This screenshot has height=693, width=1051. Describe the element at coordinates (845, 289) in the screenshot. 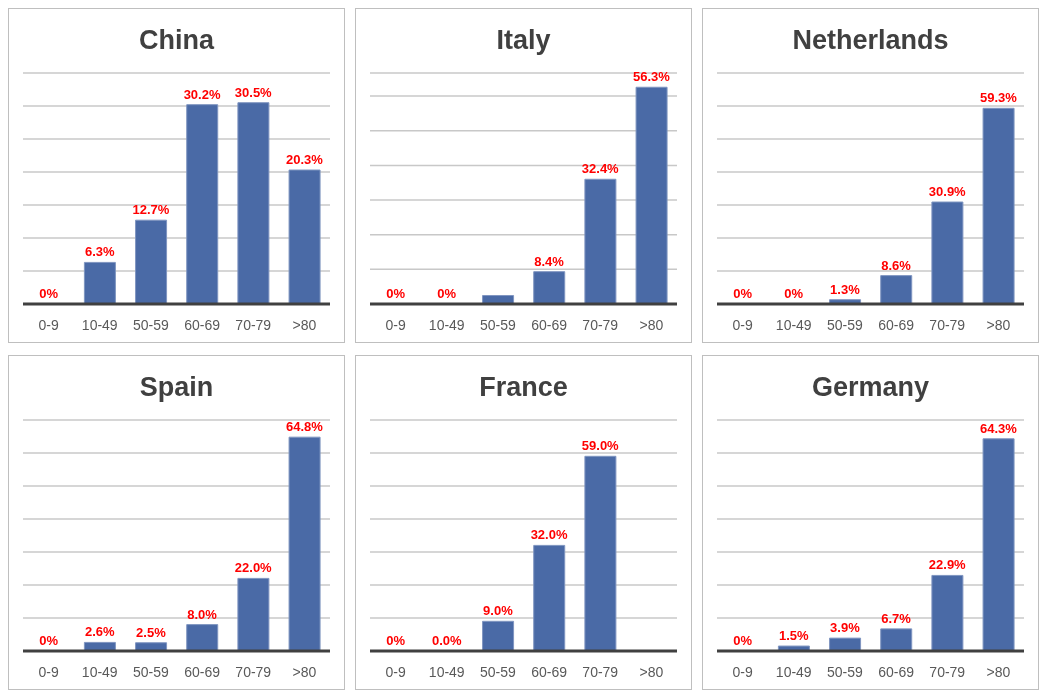

I see `data-label: 1.3%` at that location.